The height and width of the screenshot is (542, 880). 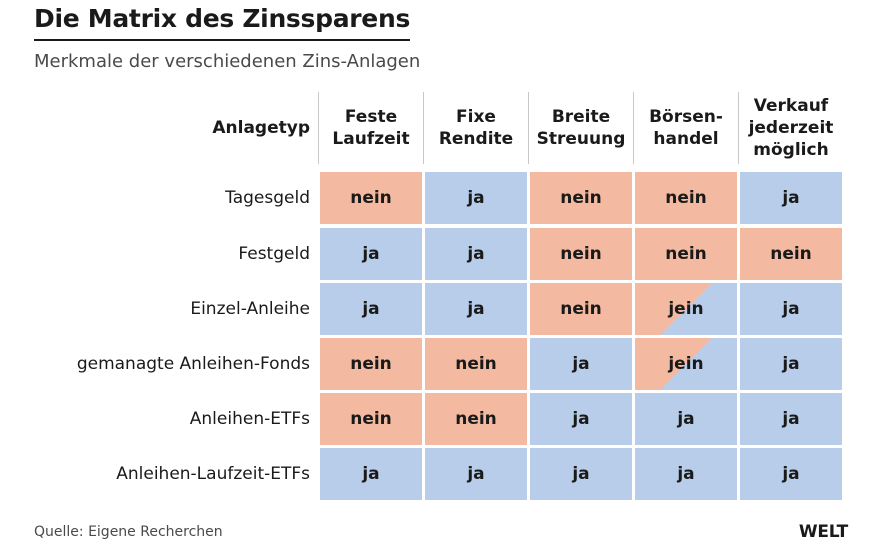 I want to click on row-header-title: Anlagetyp, so click(x=261, y=128).